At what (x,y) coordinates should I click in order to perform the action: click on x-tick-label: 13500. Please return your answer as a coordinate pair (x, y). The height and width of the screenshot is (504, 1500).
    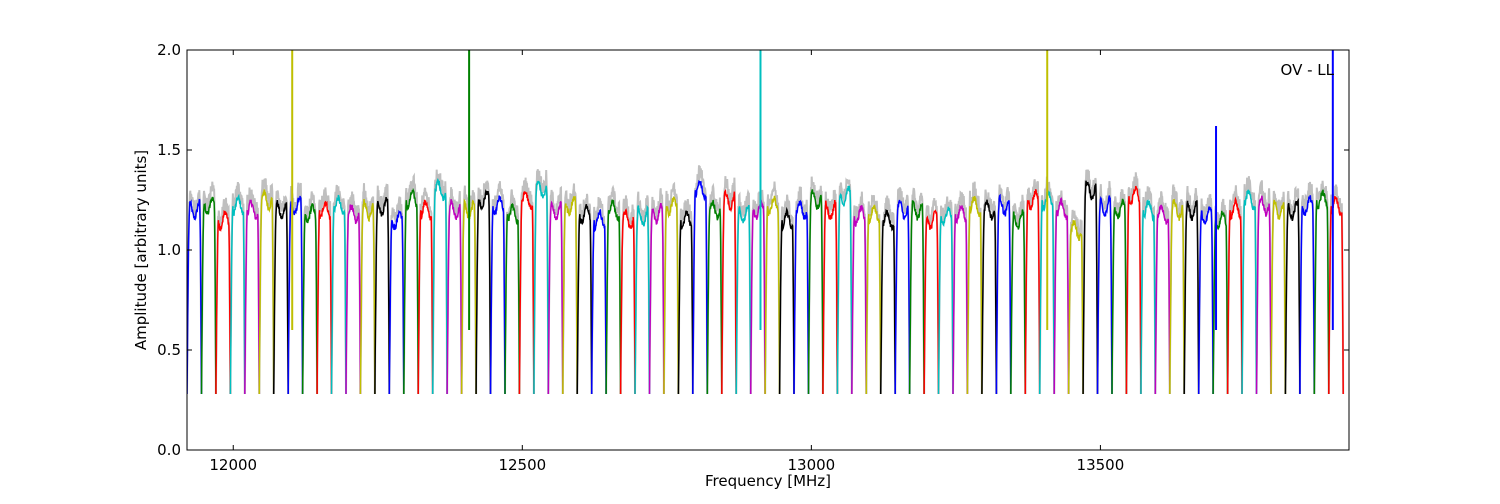
    Looking at the image, I should click on (1101, 465).